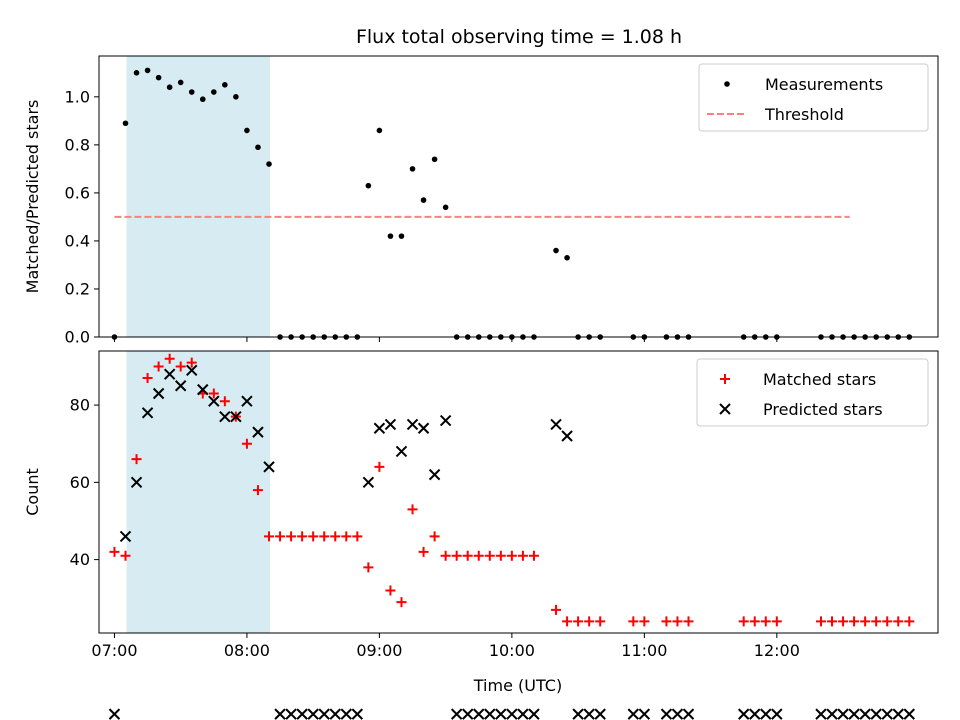  What do you see at coordinates (80, 405) in the screenshot?
I see `y-tick-label: 80` at bounding box center [80, 405].